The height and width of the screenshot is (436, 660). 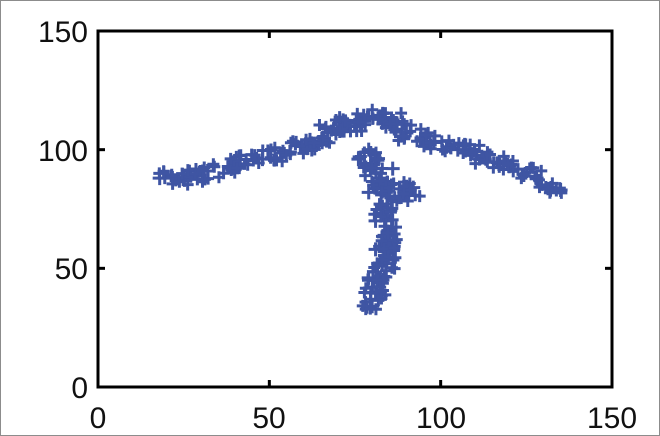 I want to click on y-tick-label: 50, so click(x=71, y=269).